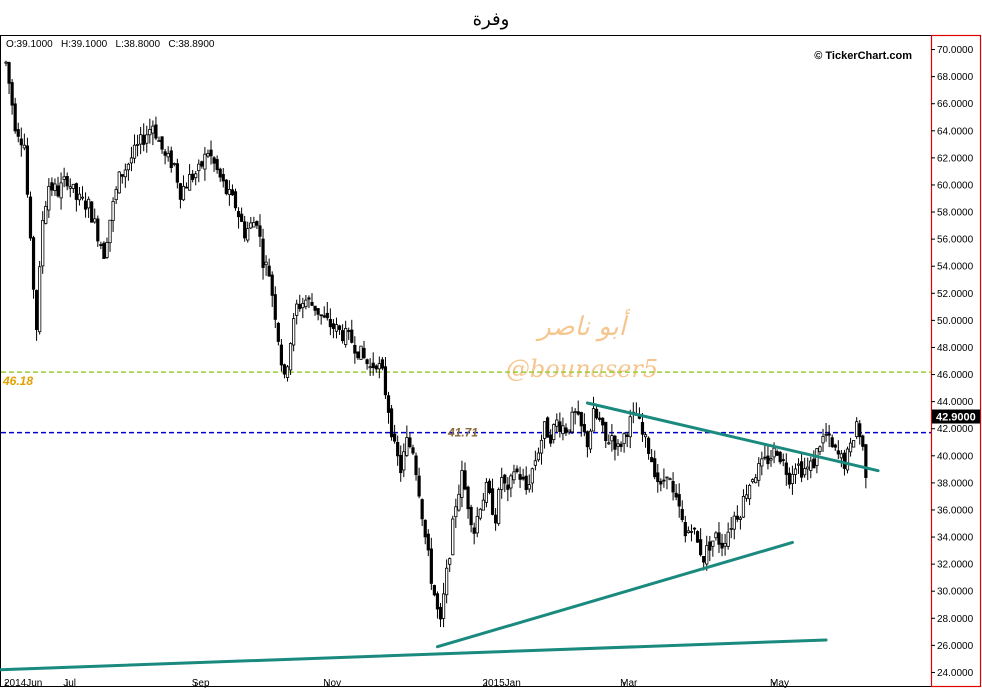 This screenshot has height=689, width=982. Describe the element at coordinates (396, 683) in the screenshot. I see `x-axis-ticks: 2014Jun Jul Sep Nov 2015Jan Mar May` at that location.